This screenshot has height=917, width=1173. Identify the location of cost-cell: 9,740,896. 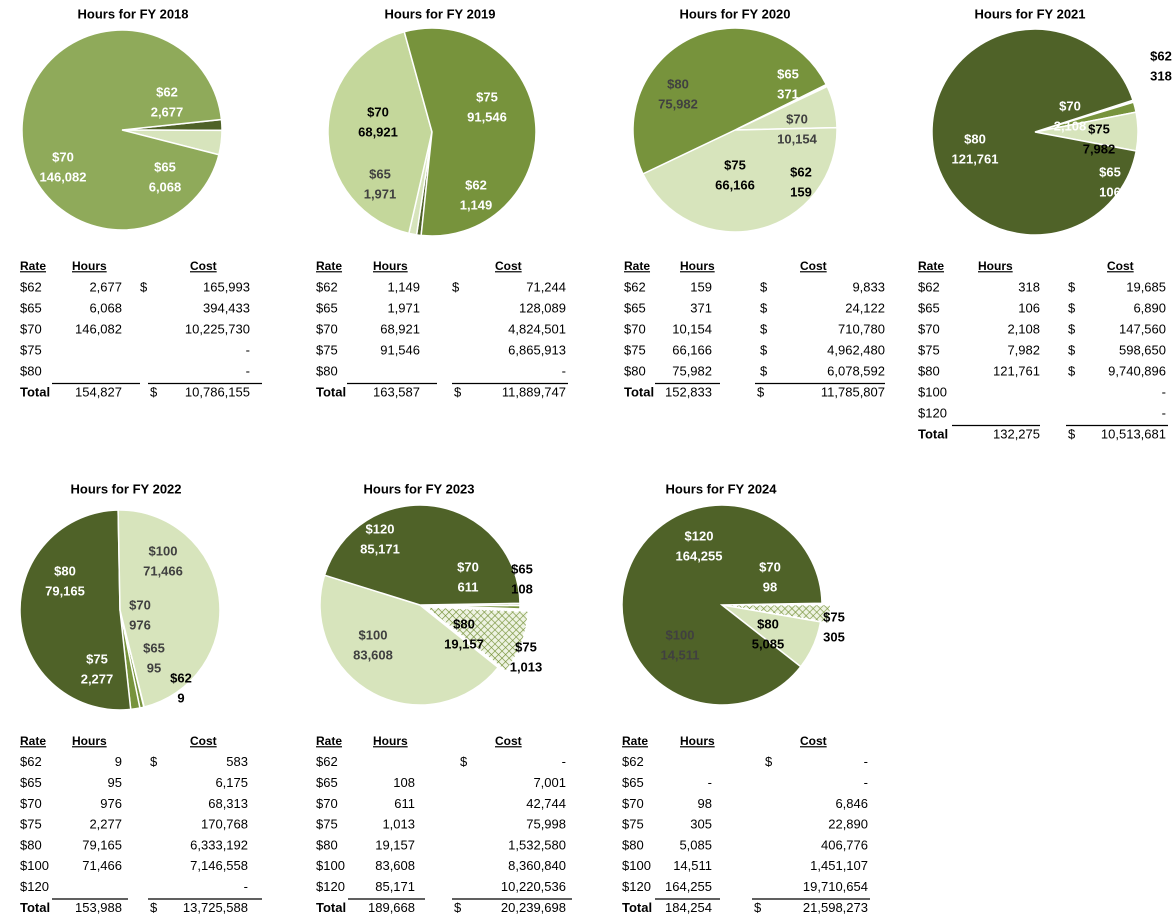
(1137, 370).